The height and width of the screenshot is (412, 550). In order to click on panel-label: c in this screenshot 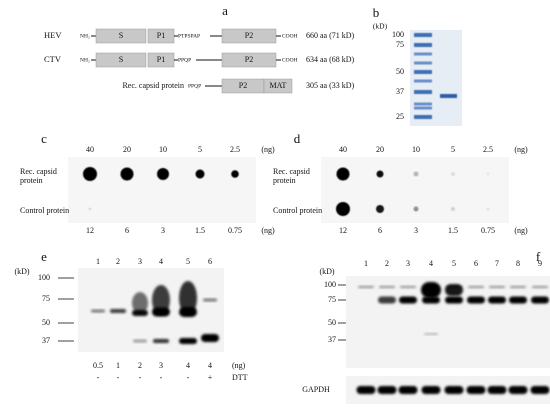, I will do `click(44, 138)`.